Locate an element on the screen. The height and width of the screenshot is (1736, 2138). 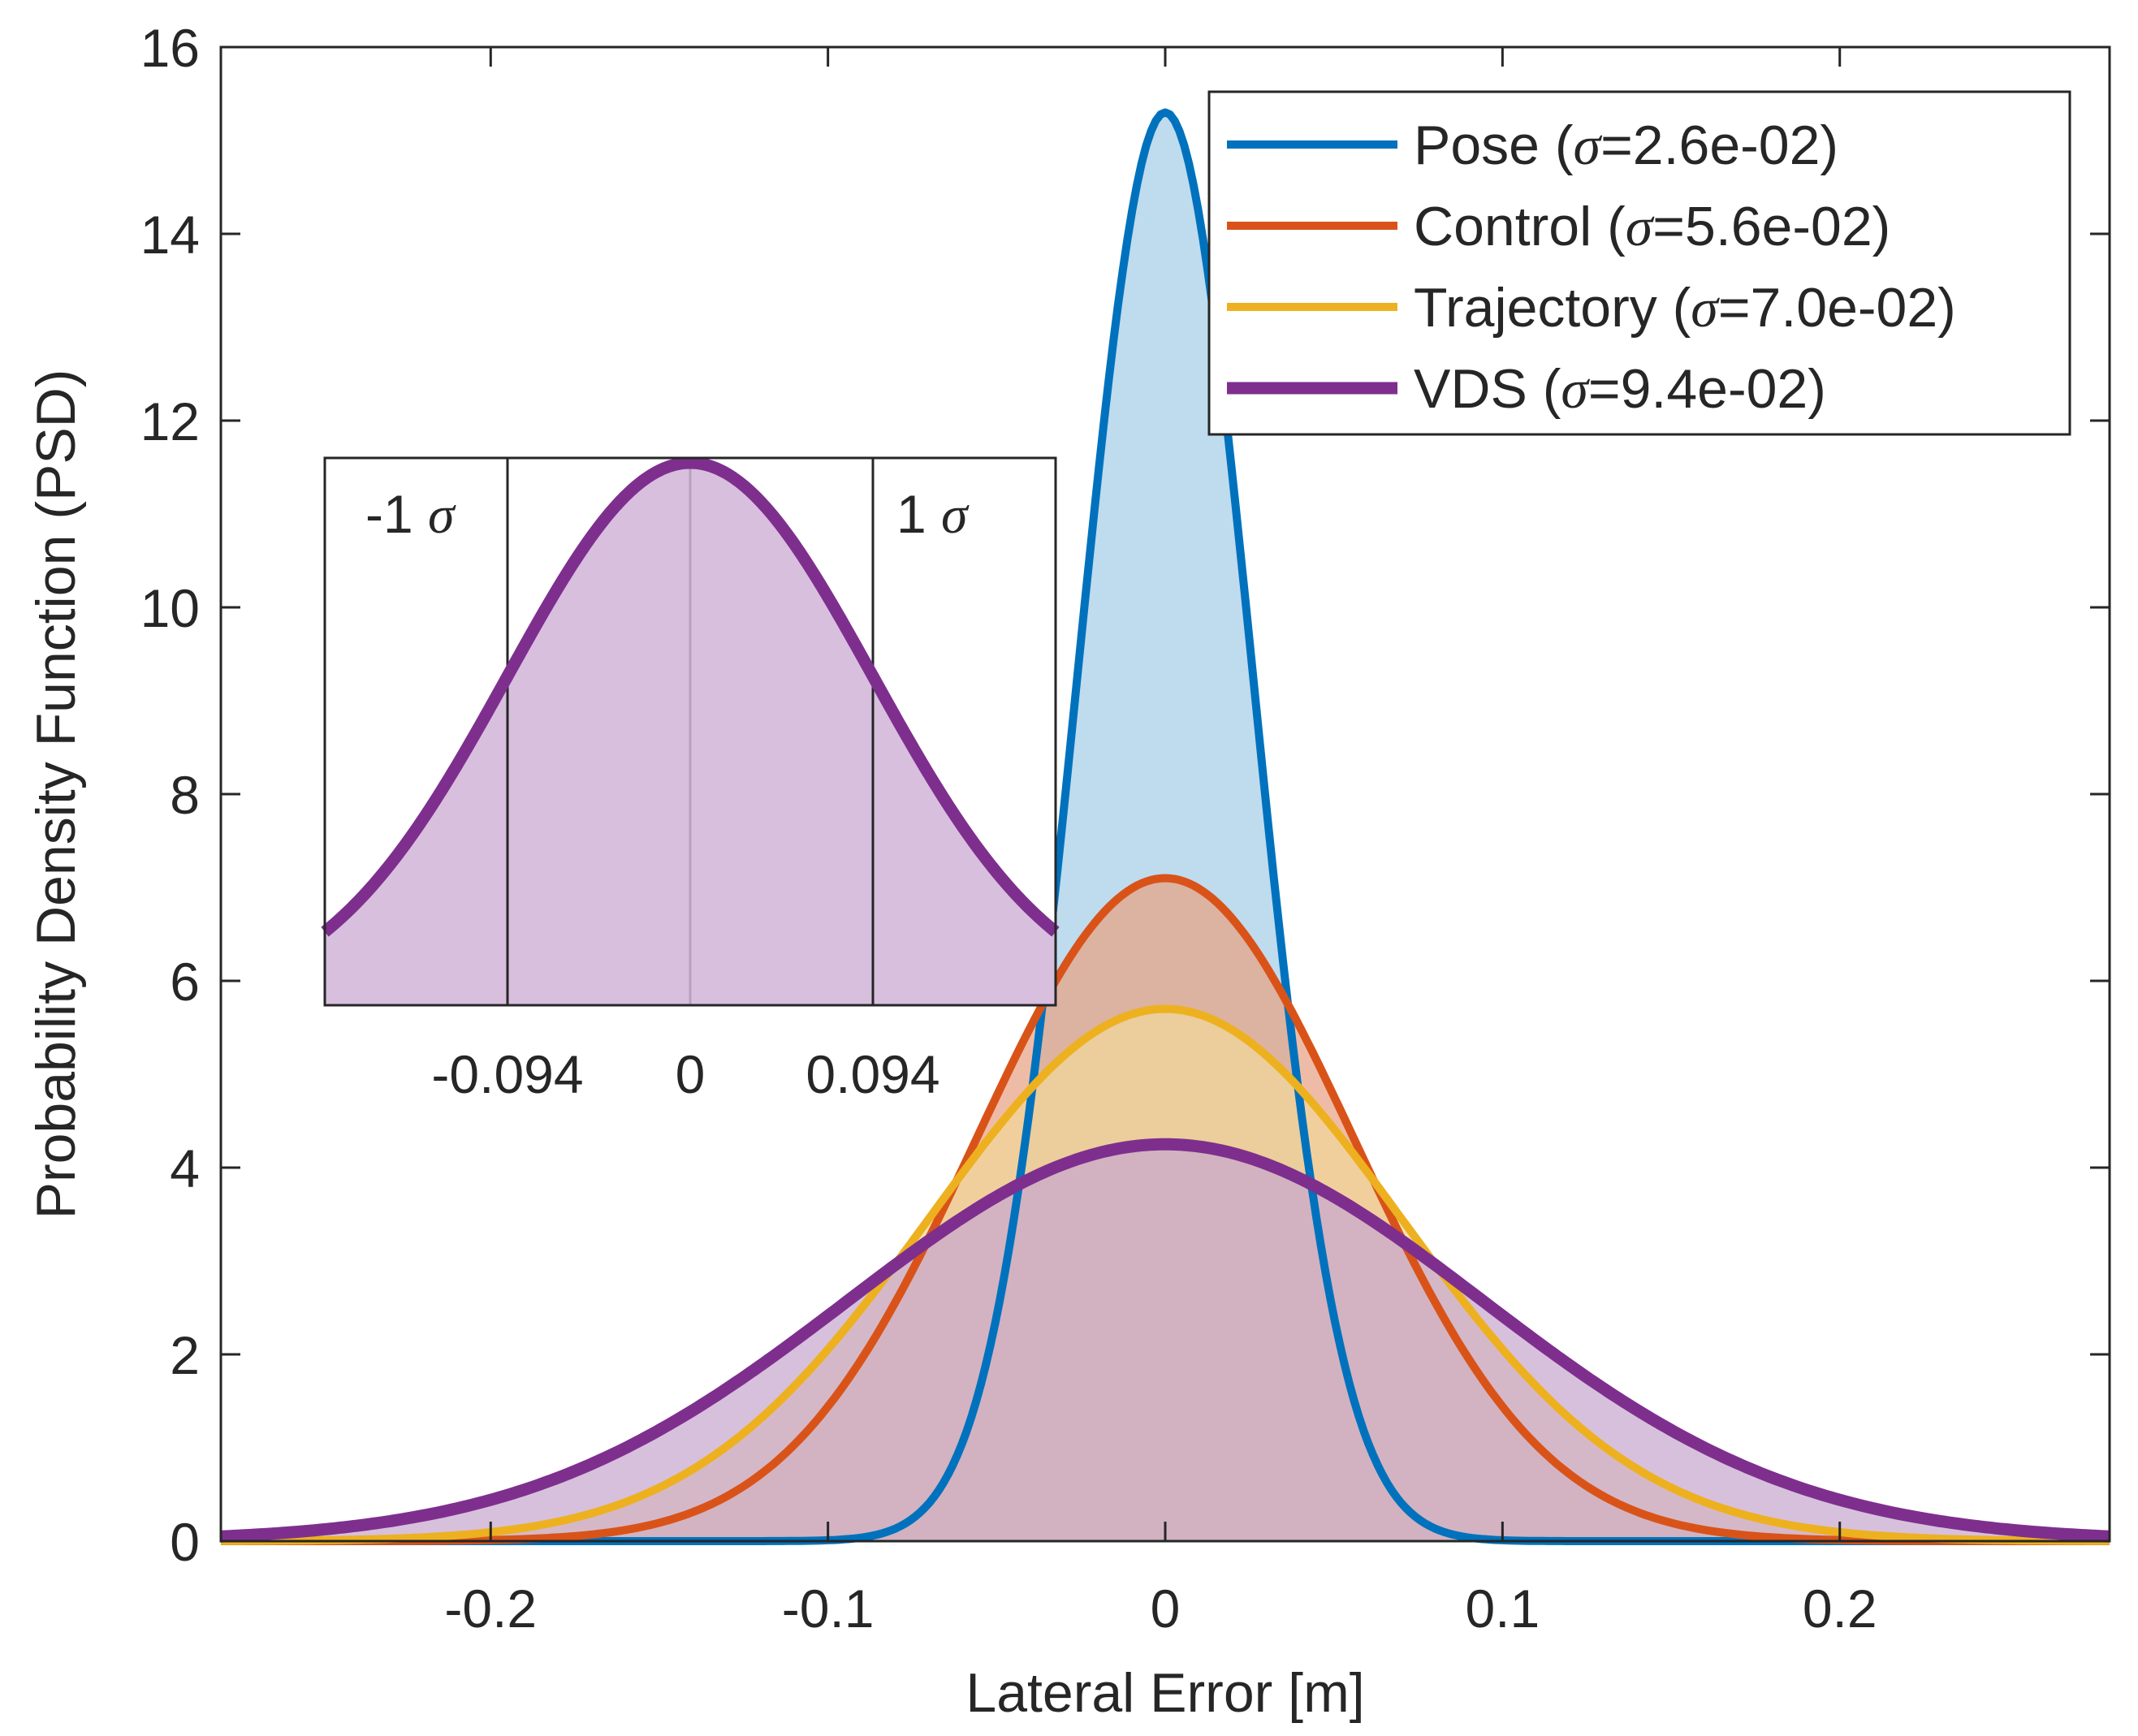
x-tick-label: -0.2 is located at coordinates (491, 1608).